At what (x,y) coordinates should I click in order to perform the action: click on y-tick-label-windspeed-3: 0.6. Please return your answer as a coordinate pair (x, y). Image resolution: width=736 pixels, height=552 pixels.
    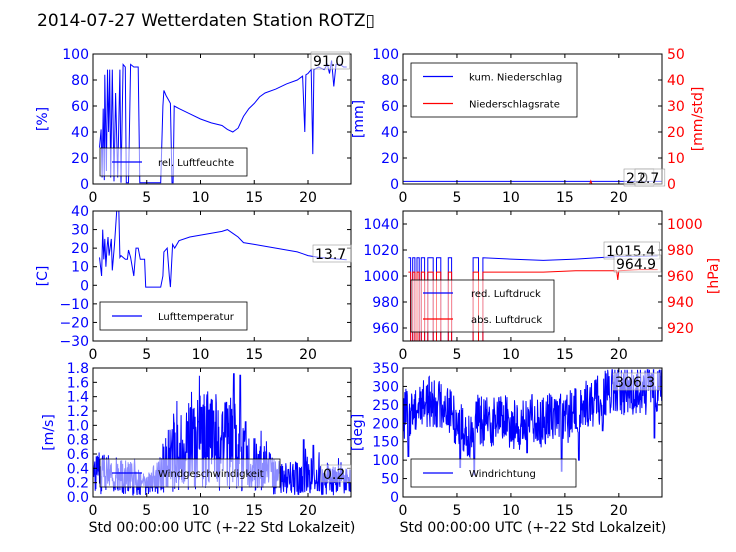
    Looking at the image, I should click on (78, 455).